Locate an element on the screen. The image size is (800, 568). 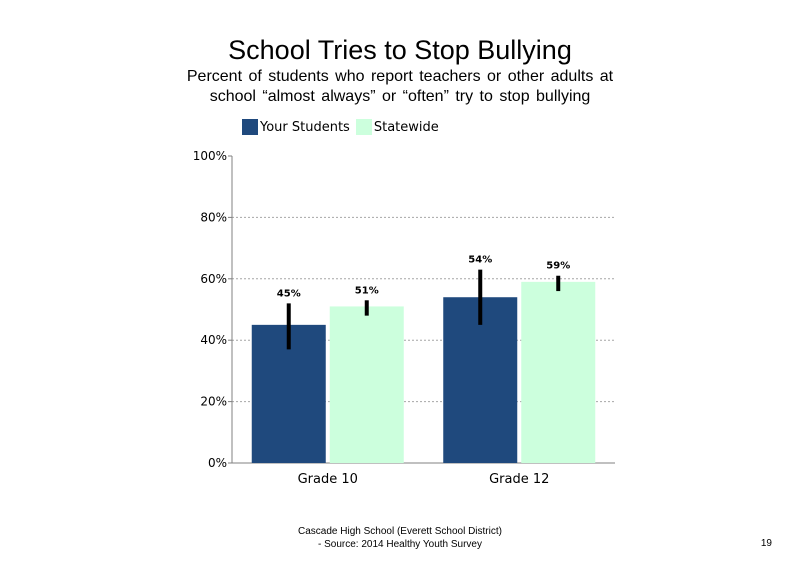
y-tick-label: 0% is located at coordinates (217, 463).